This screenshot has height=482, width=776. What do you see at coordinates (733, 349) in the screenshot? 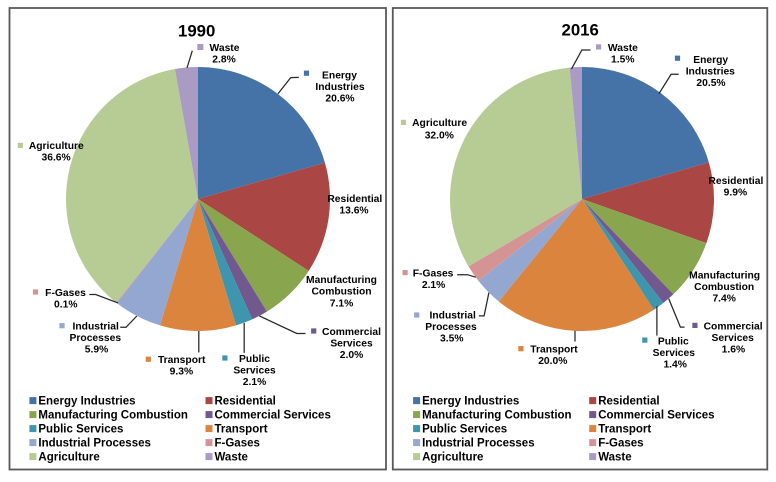
I see `svg-text: 1.6%` at bounding box center [733, 349].